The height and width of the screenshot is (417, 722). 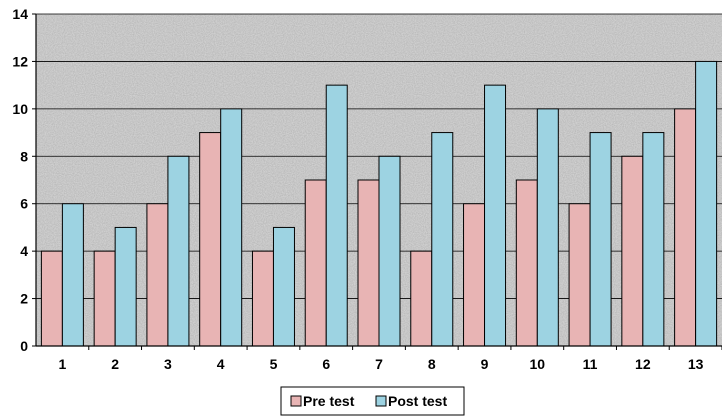 I want to click on y-tick-label: 2, so click(x=24, y=299).